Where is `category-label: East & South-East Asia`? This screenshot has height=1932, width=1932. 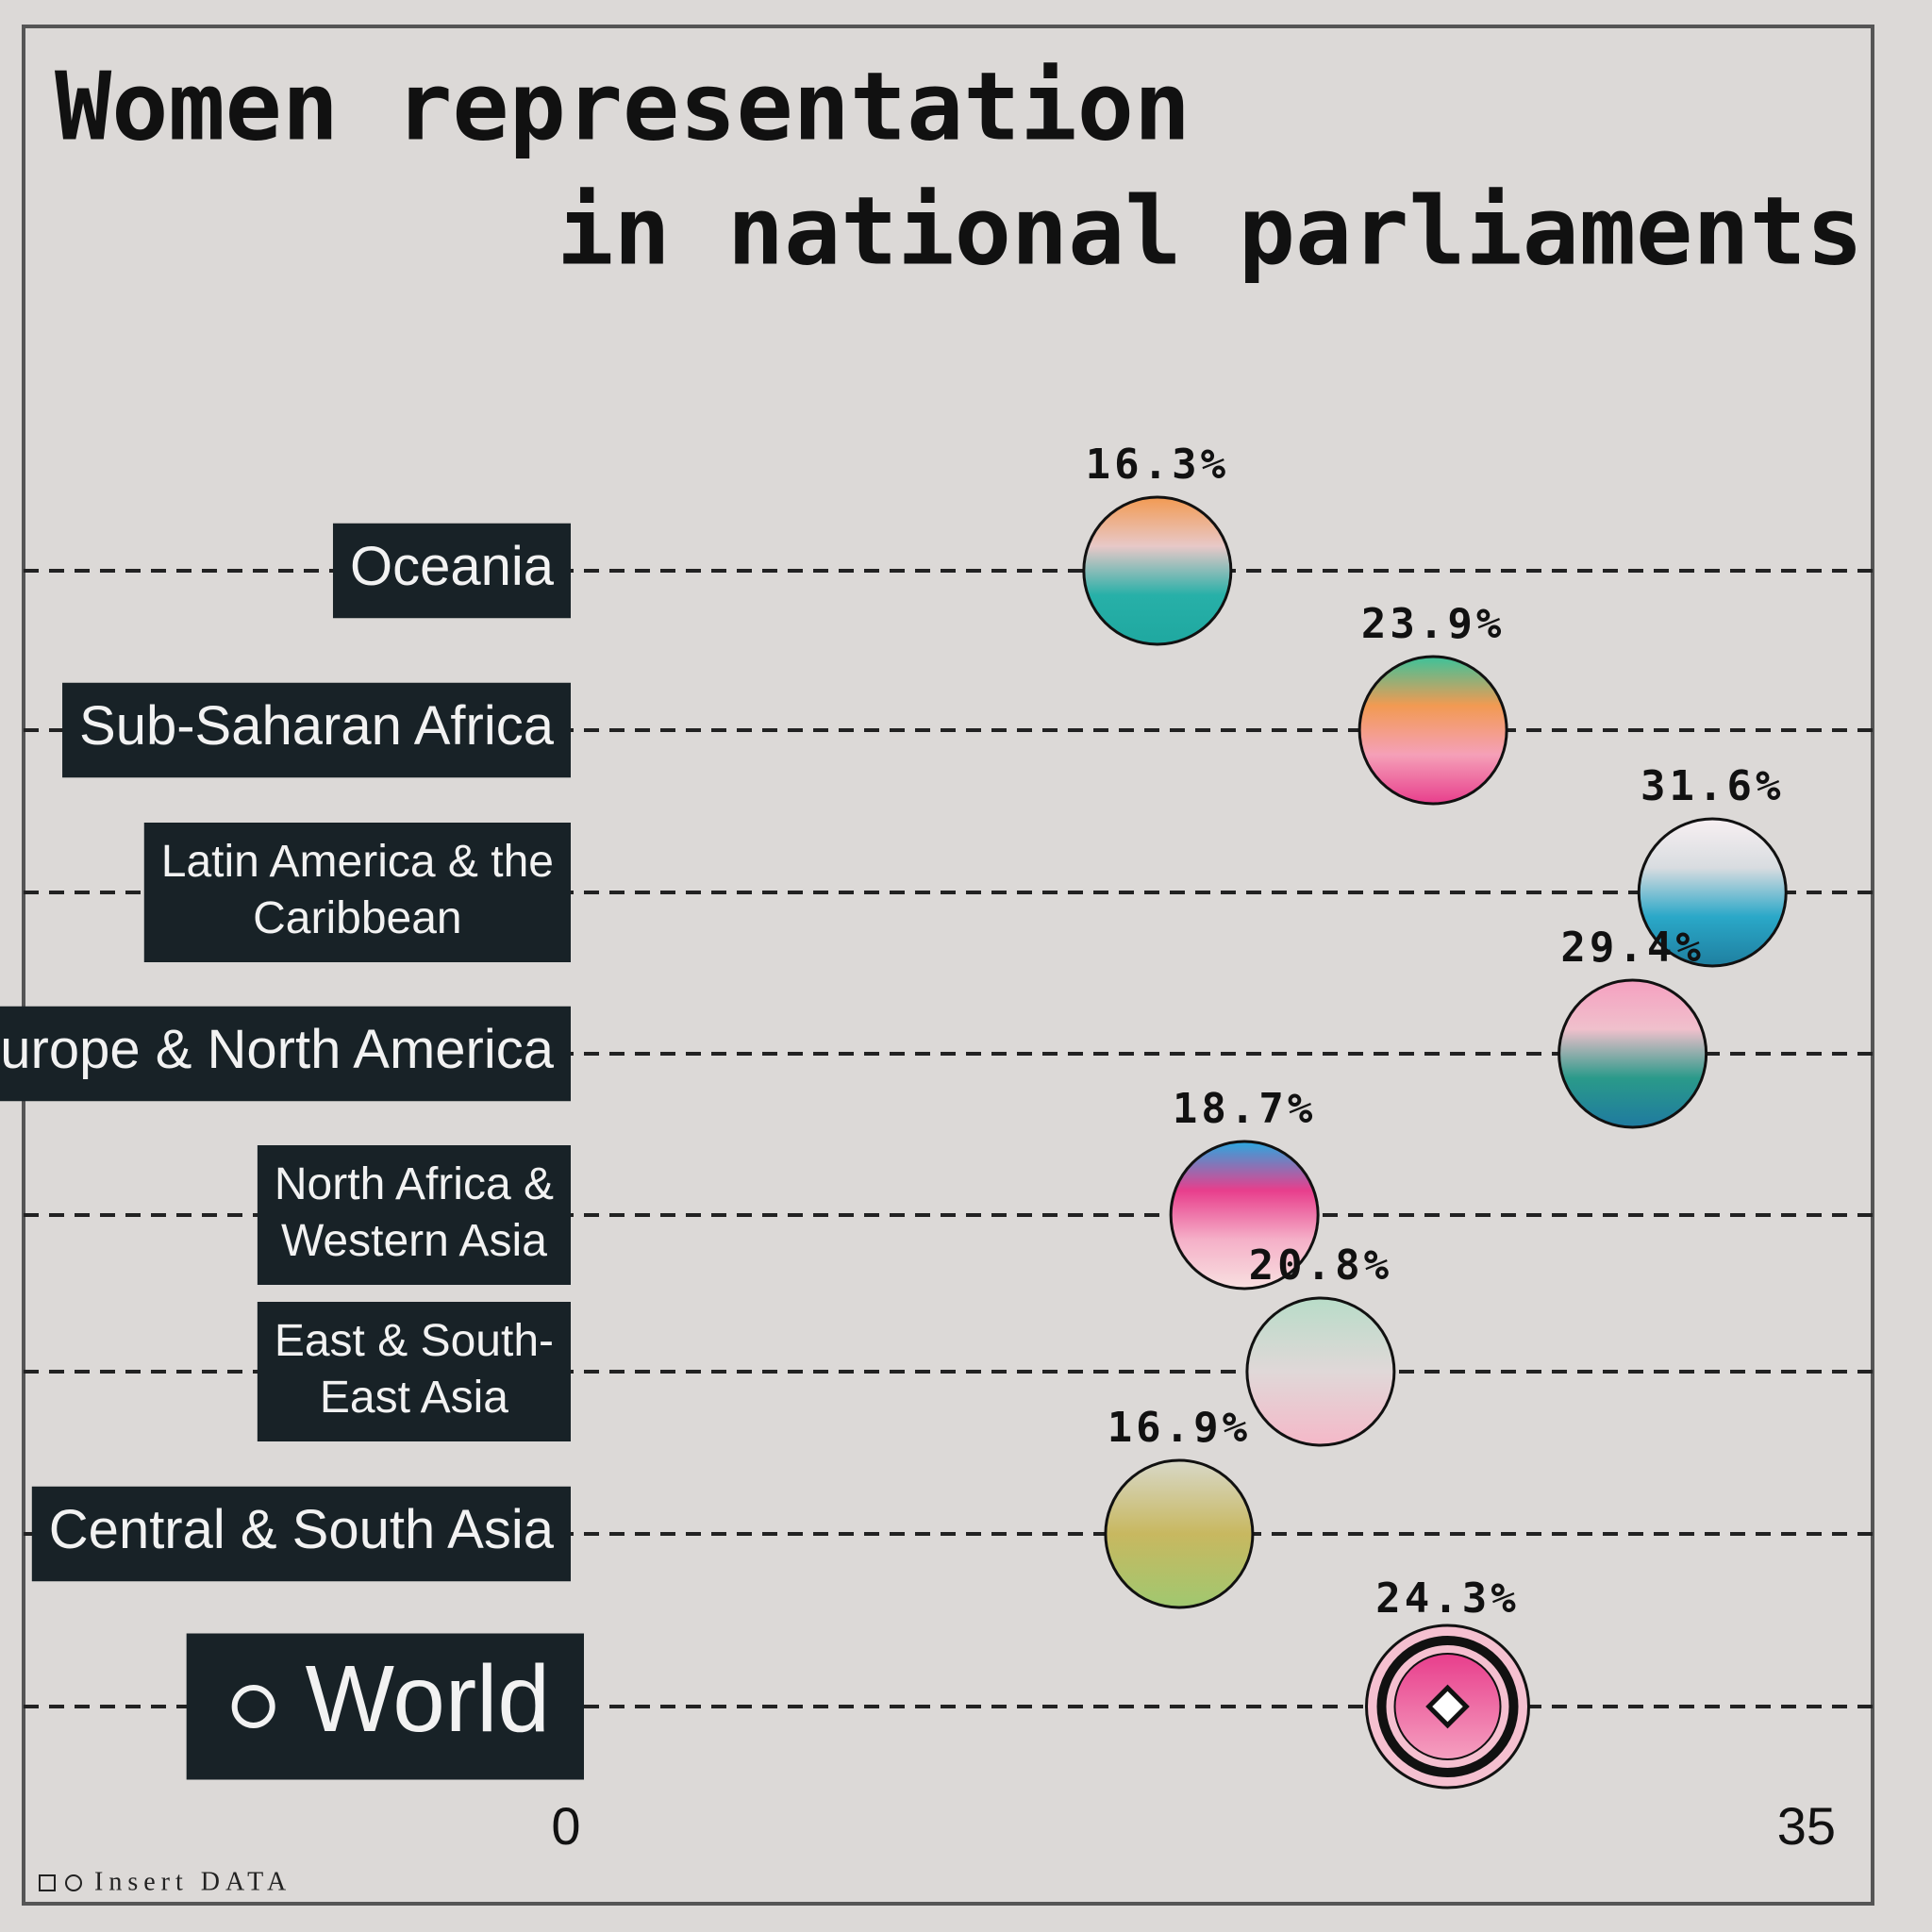
category-label: East & South-East Asia is located at coordinates (415, 1370).